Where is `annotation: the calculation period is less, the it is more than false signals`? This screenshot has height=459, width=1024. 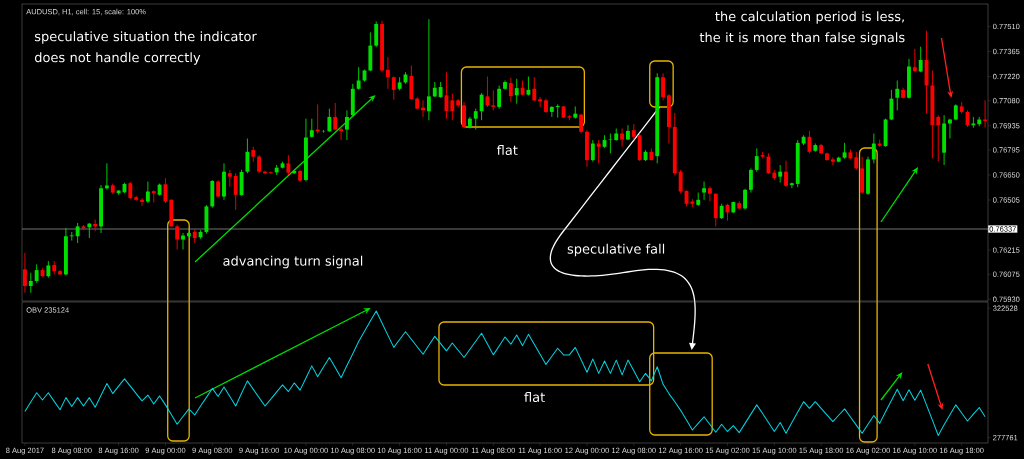 annotation: the calculation period is less, the it is more than false signals is located at coordinates (802, 28).